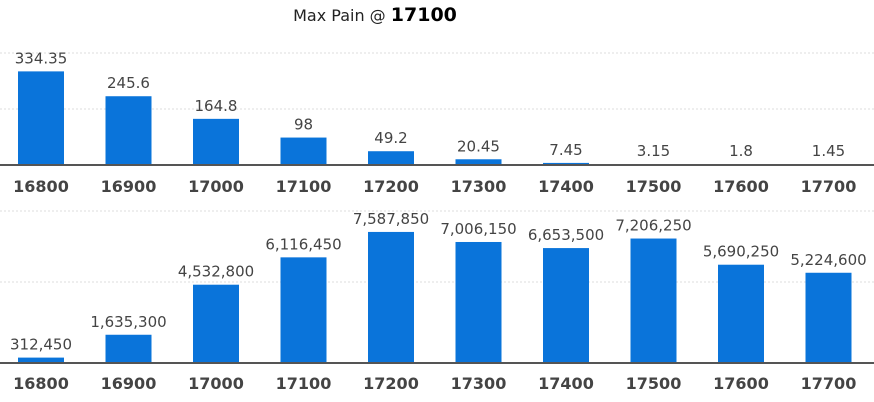 The height and width of the screenshot is (402, 874). I want to click on value-label: 98, so click(303, 125).